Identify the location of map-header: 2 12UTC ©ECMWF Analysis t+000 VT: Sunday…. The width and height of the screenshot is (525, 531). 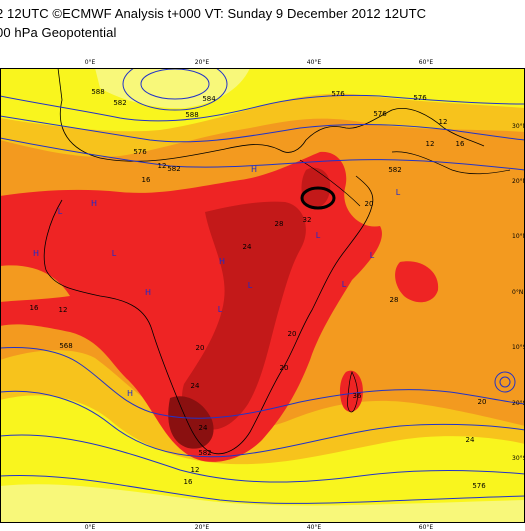
(262, 34).